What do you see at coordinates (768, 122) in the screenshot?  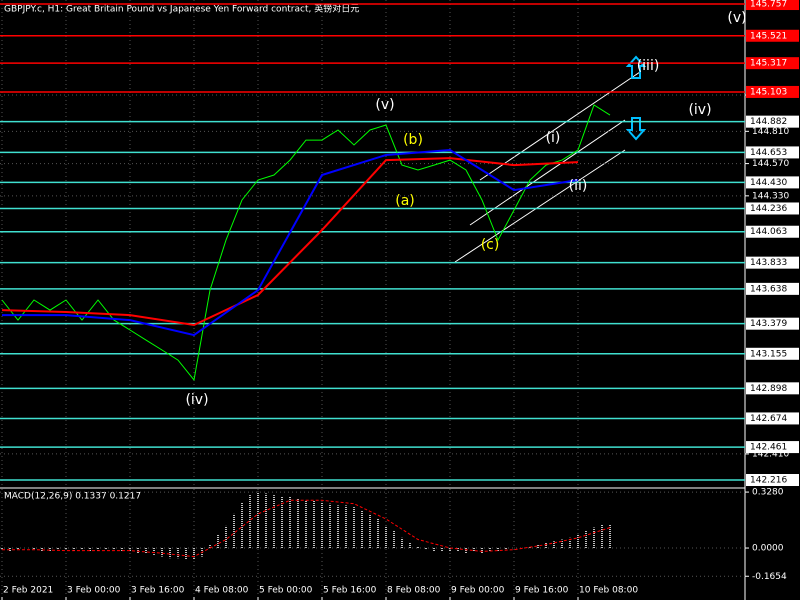 I see `level-label: 144.882` at bounding box center [768, 122].